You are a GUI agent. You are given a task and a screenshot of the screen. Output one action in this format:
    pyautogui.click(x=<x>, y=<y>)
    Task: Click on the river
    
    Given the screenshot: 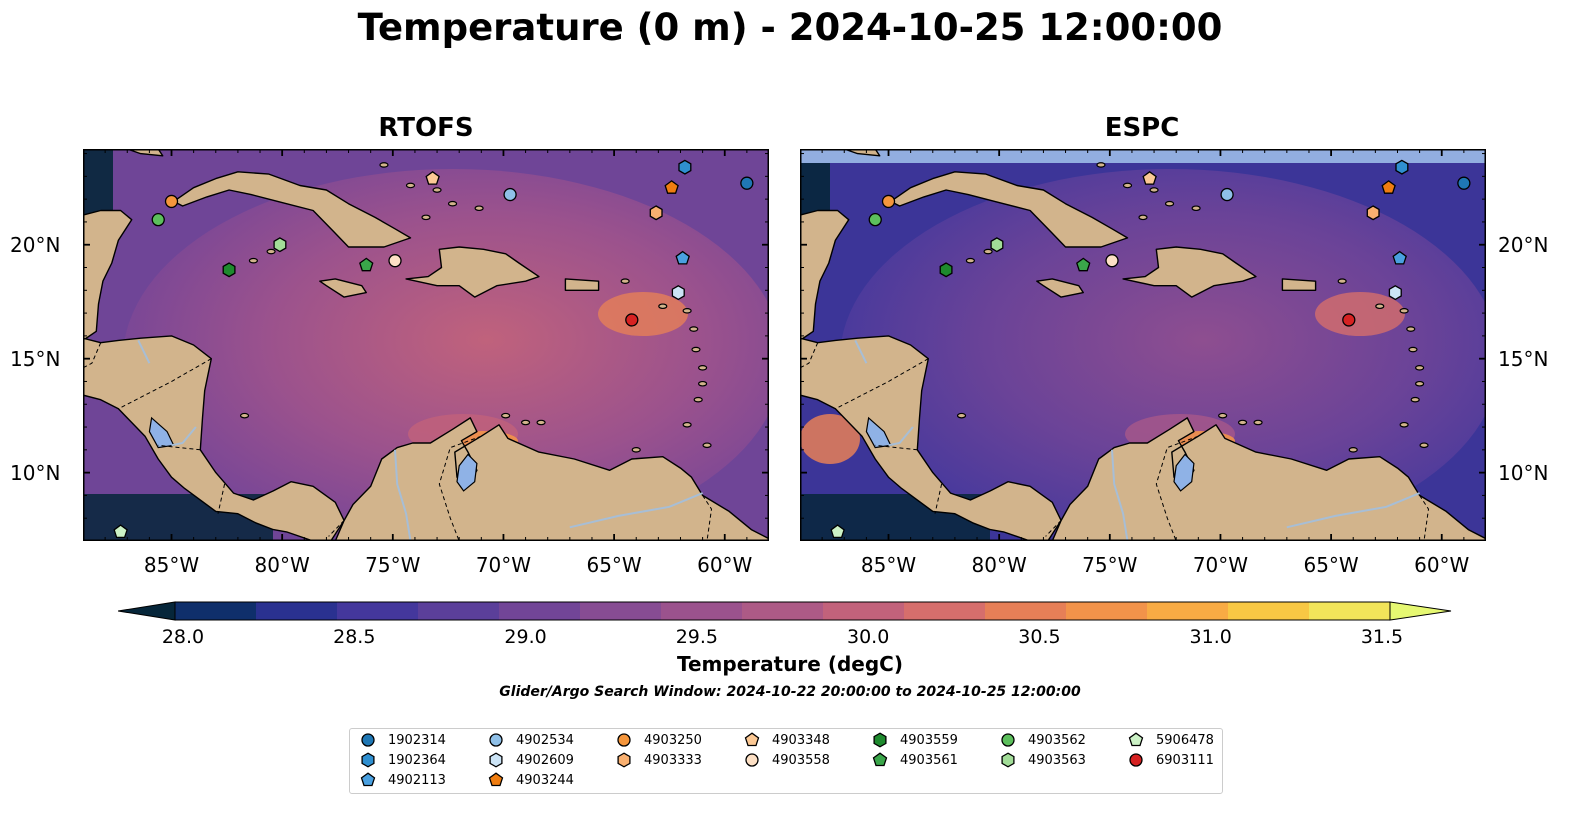 What is the action you would take?
    pyautogui.click(x=403, y=495)
    